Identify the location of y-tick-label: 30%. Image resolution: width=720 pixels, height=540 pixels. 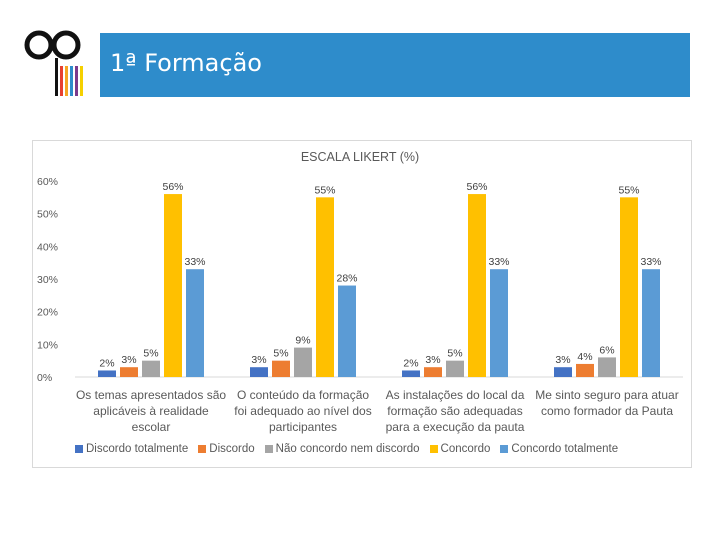
(47, 280).